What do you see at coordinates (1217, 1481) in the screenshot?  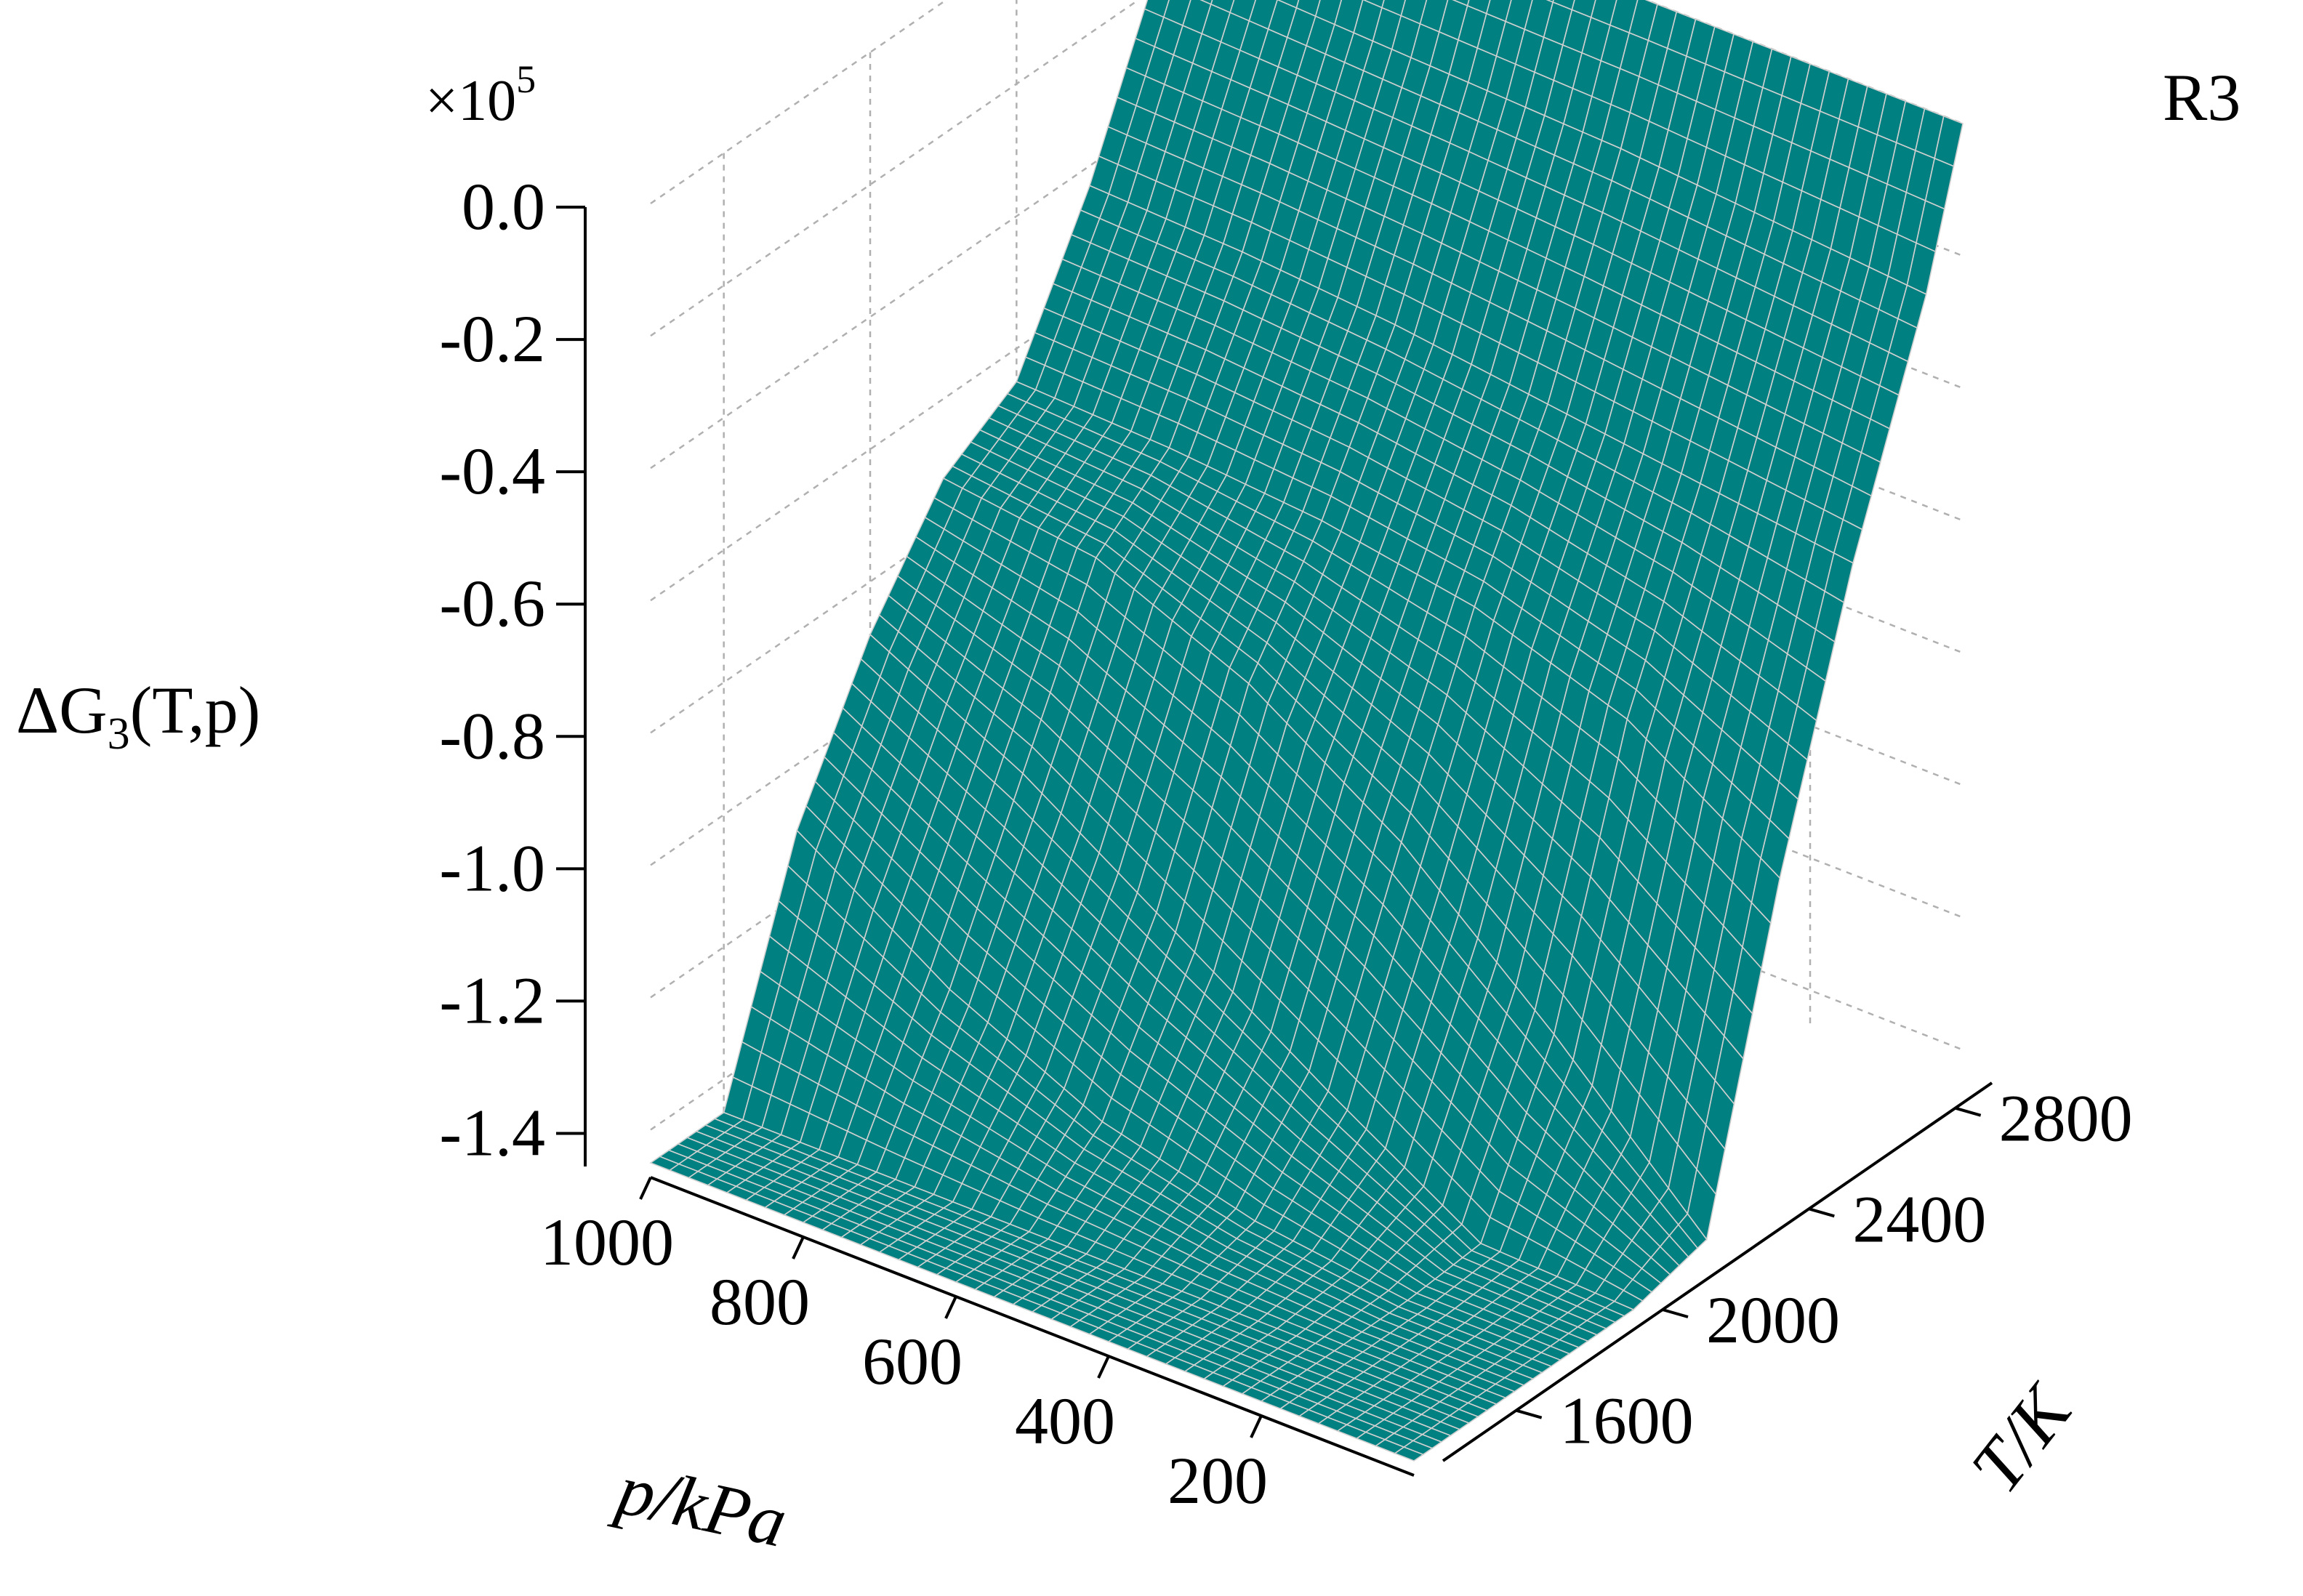 I see `x-tick-label: 200` at bounding box center [1217, 1481].